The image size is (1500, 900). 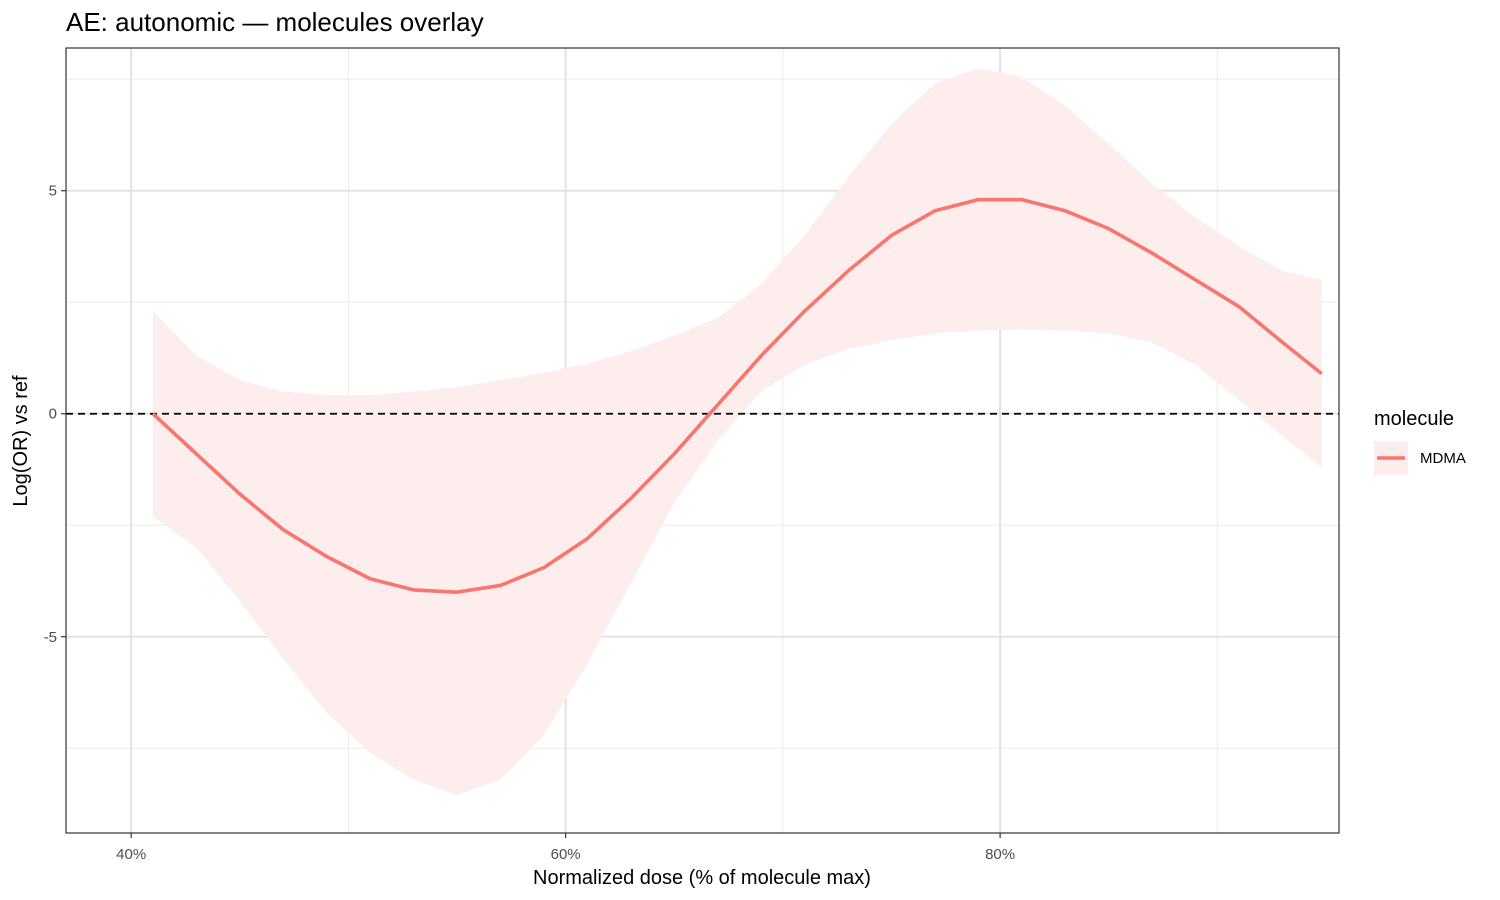 I want to click on y-axis-title: Log(OR) vs ref, so click(x=21, y=441).